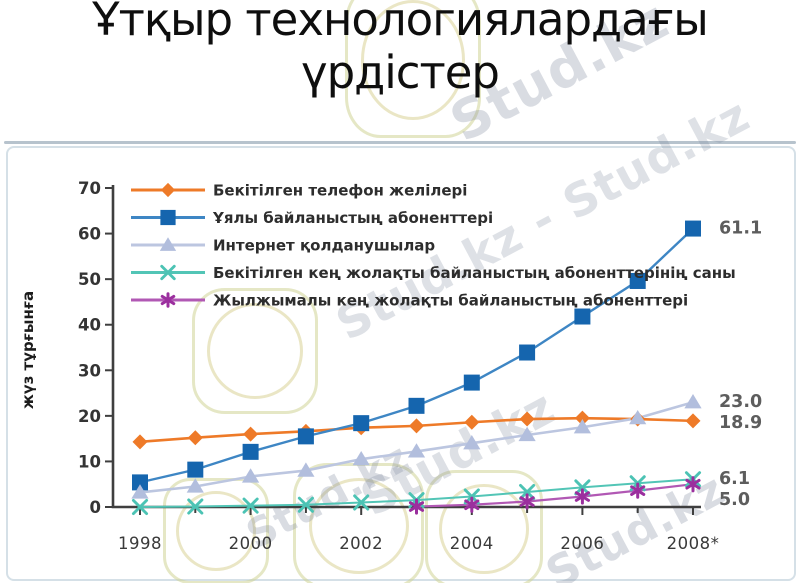  I want to click on series-line, so click(555, 495).